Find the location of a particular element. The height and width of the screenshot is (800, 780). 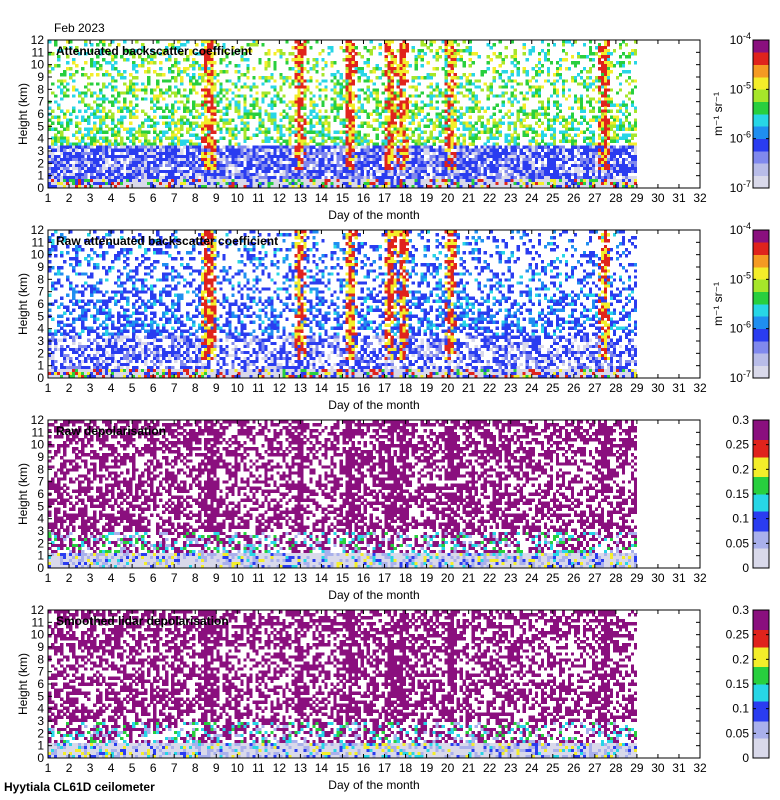

x-tick-label: 20 is located at coordinates (448, 768).